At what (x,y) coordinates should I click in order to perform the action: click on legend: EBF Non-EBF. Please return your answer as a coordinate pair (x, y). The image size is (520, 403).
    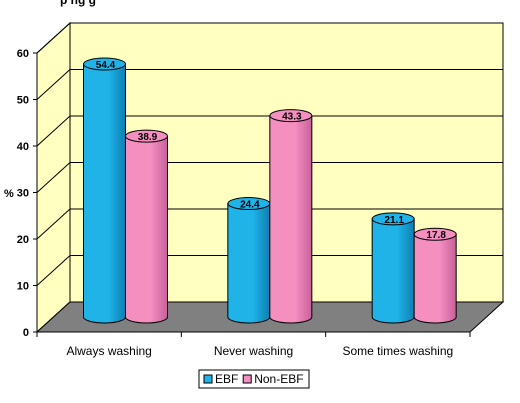
    Looking at the image, I should click on (254, 379).